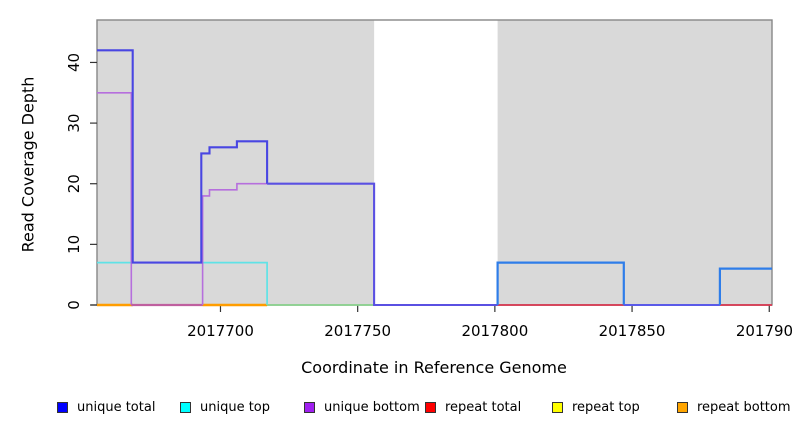 The width and height of the screenshot is (792, 432). I want to click on legend-item-repeat-top: repeat top, so click(596, 407).